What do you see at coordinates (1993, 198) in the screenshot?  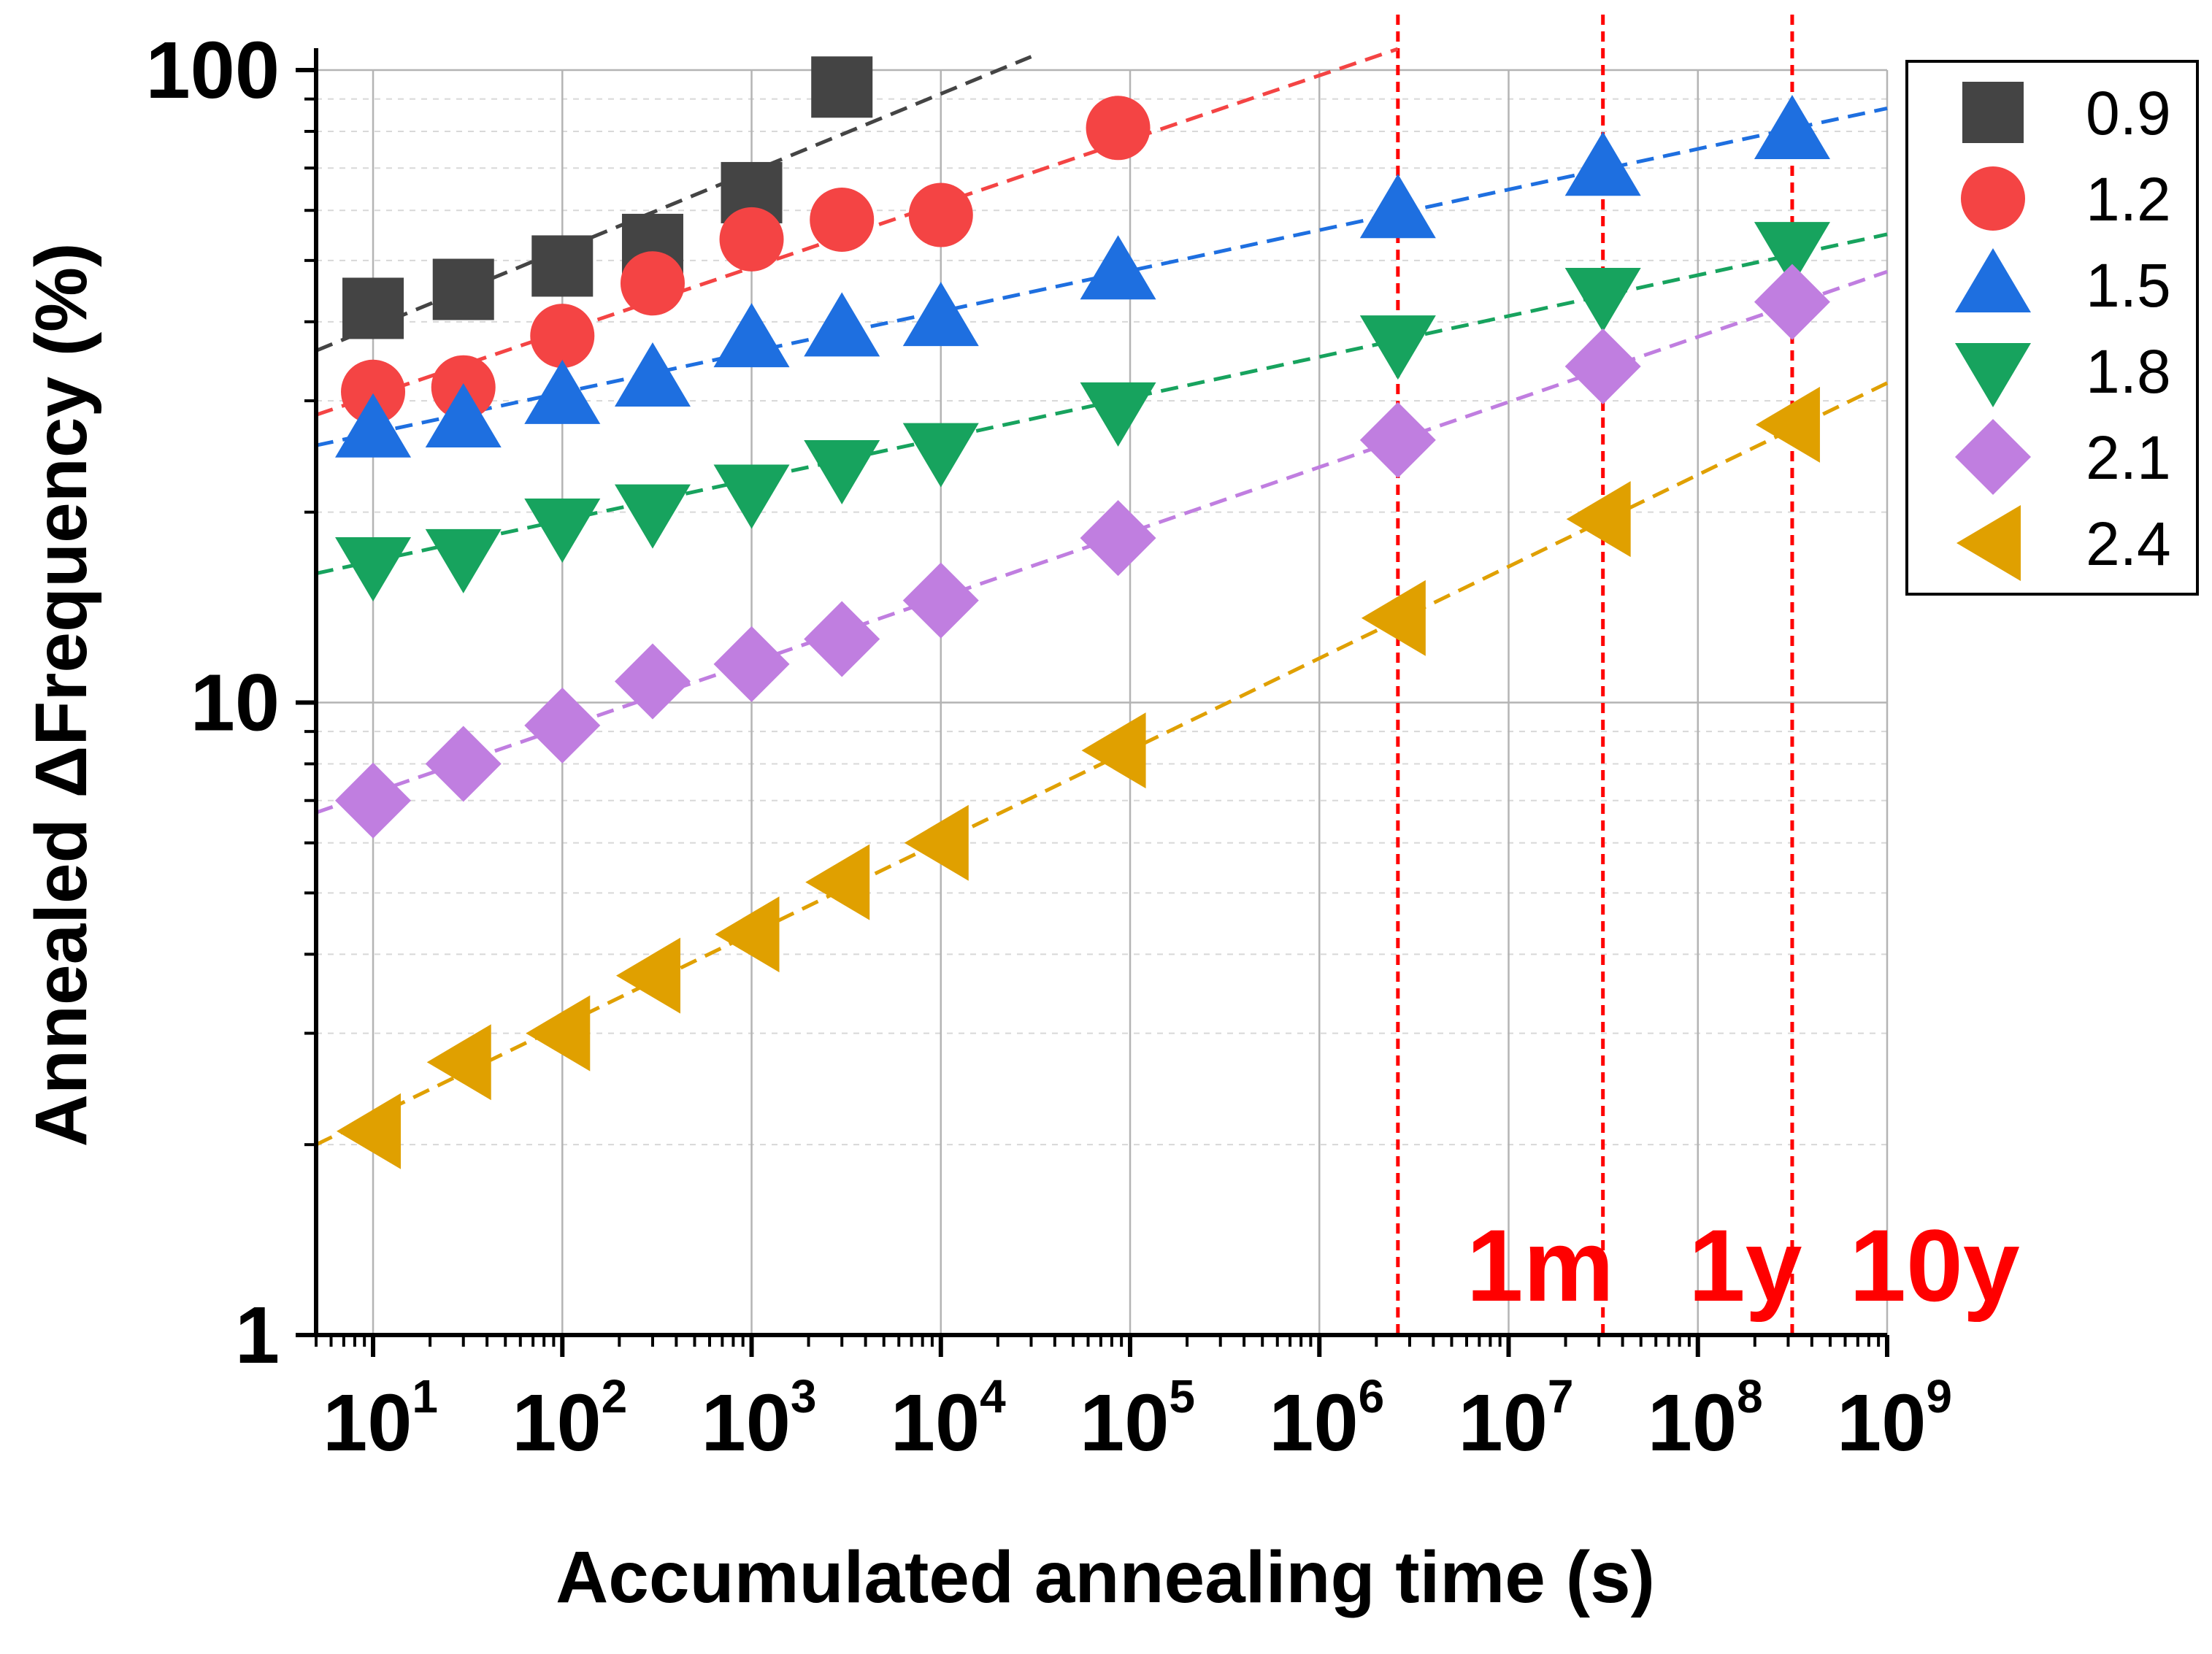 I see `legend-marker-1.2` at bounding box center [1993, 198].